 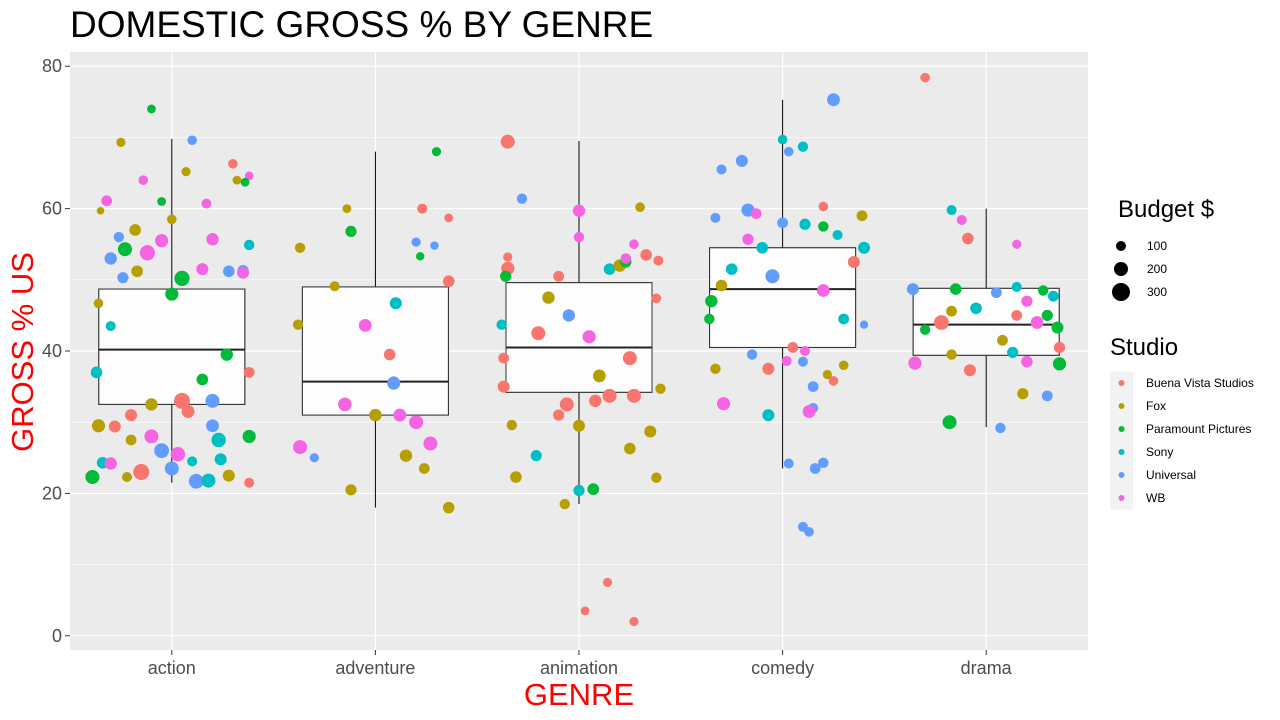 What do you see at coordinates (1163, 248) in the screenshot?
I see `budget-legend: Budget $ 100 200 300` at bounding box center [1163, 248].